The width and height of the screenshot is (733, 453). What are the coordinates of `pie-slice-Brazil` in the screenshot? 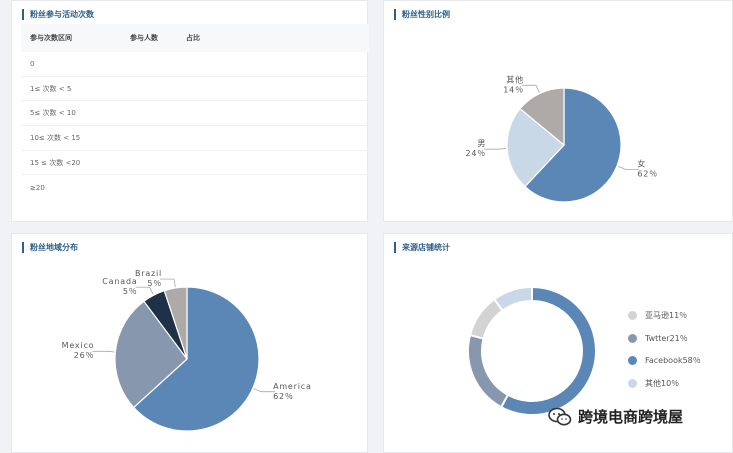 It's located at (175, 323).